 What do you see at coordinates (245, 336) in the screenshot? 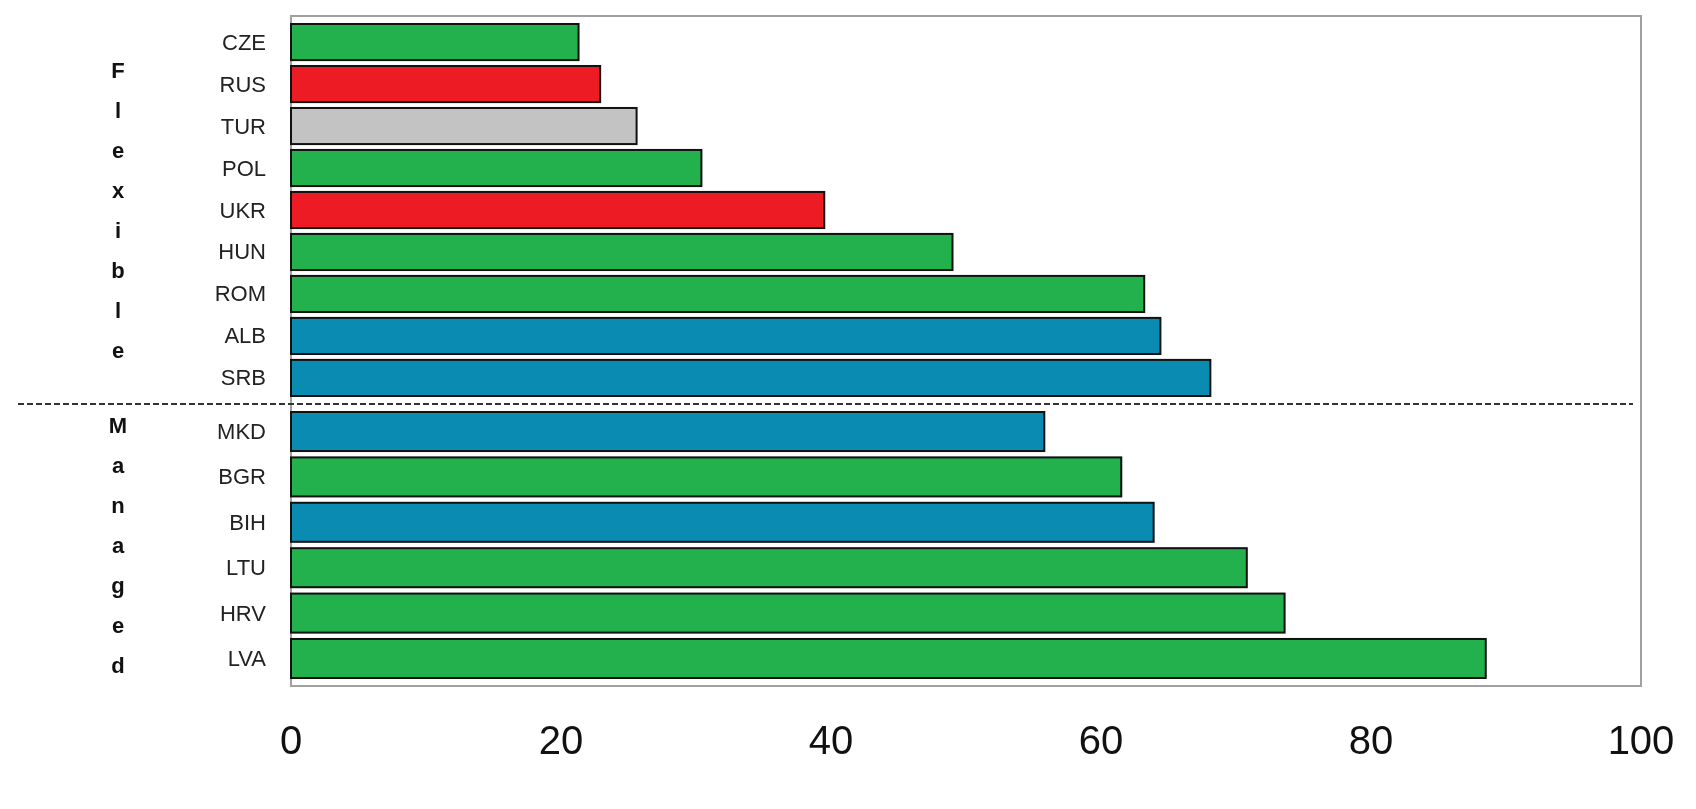
I see `y-tick-label: ALB` at bounding box center [245, 336].